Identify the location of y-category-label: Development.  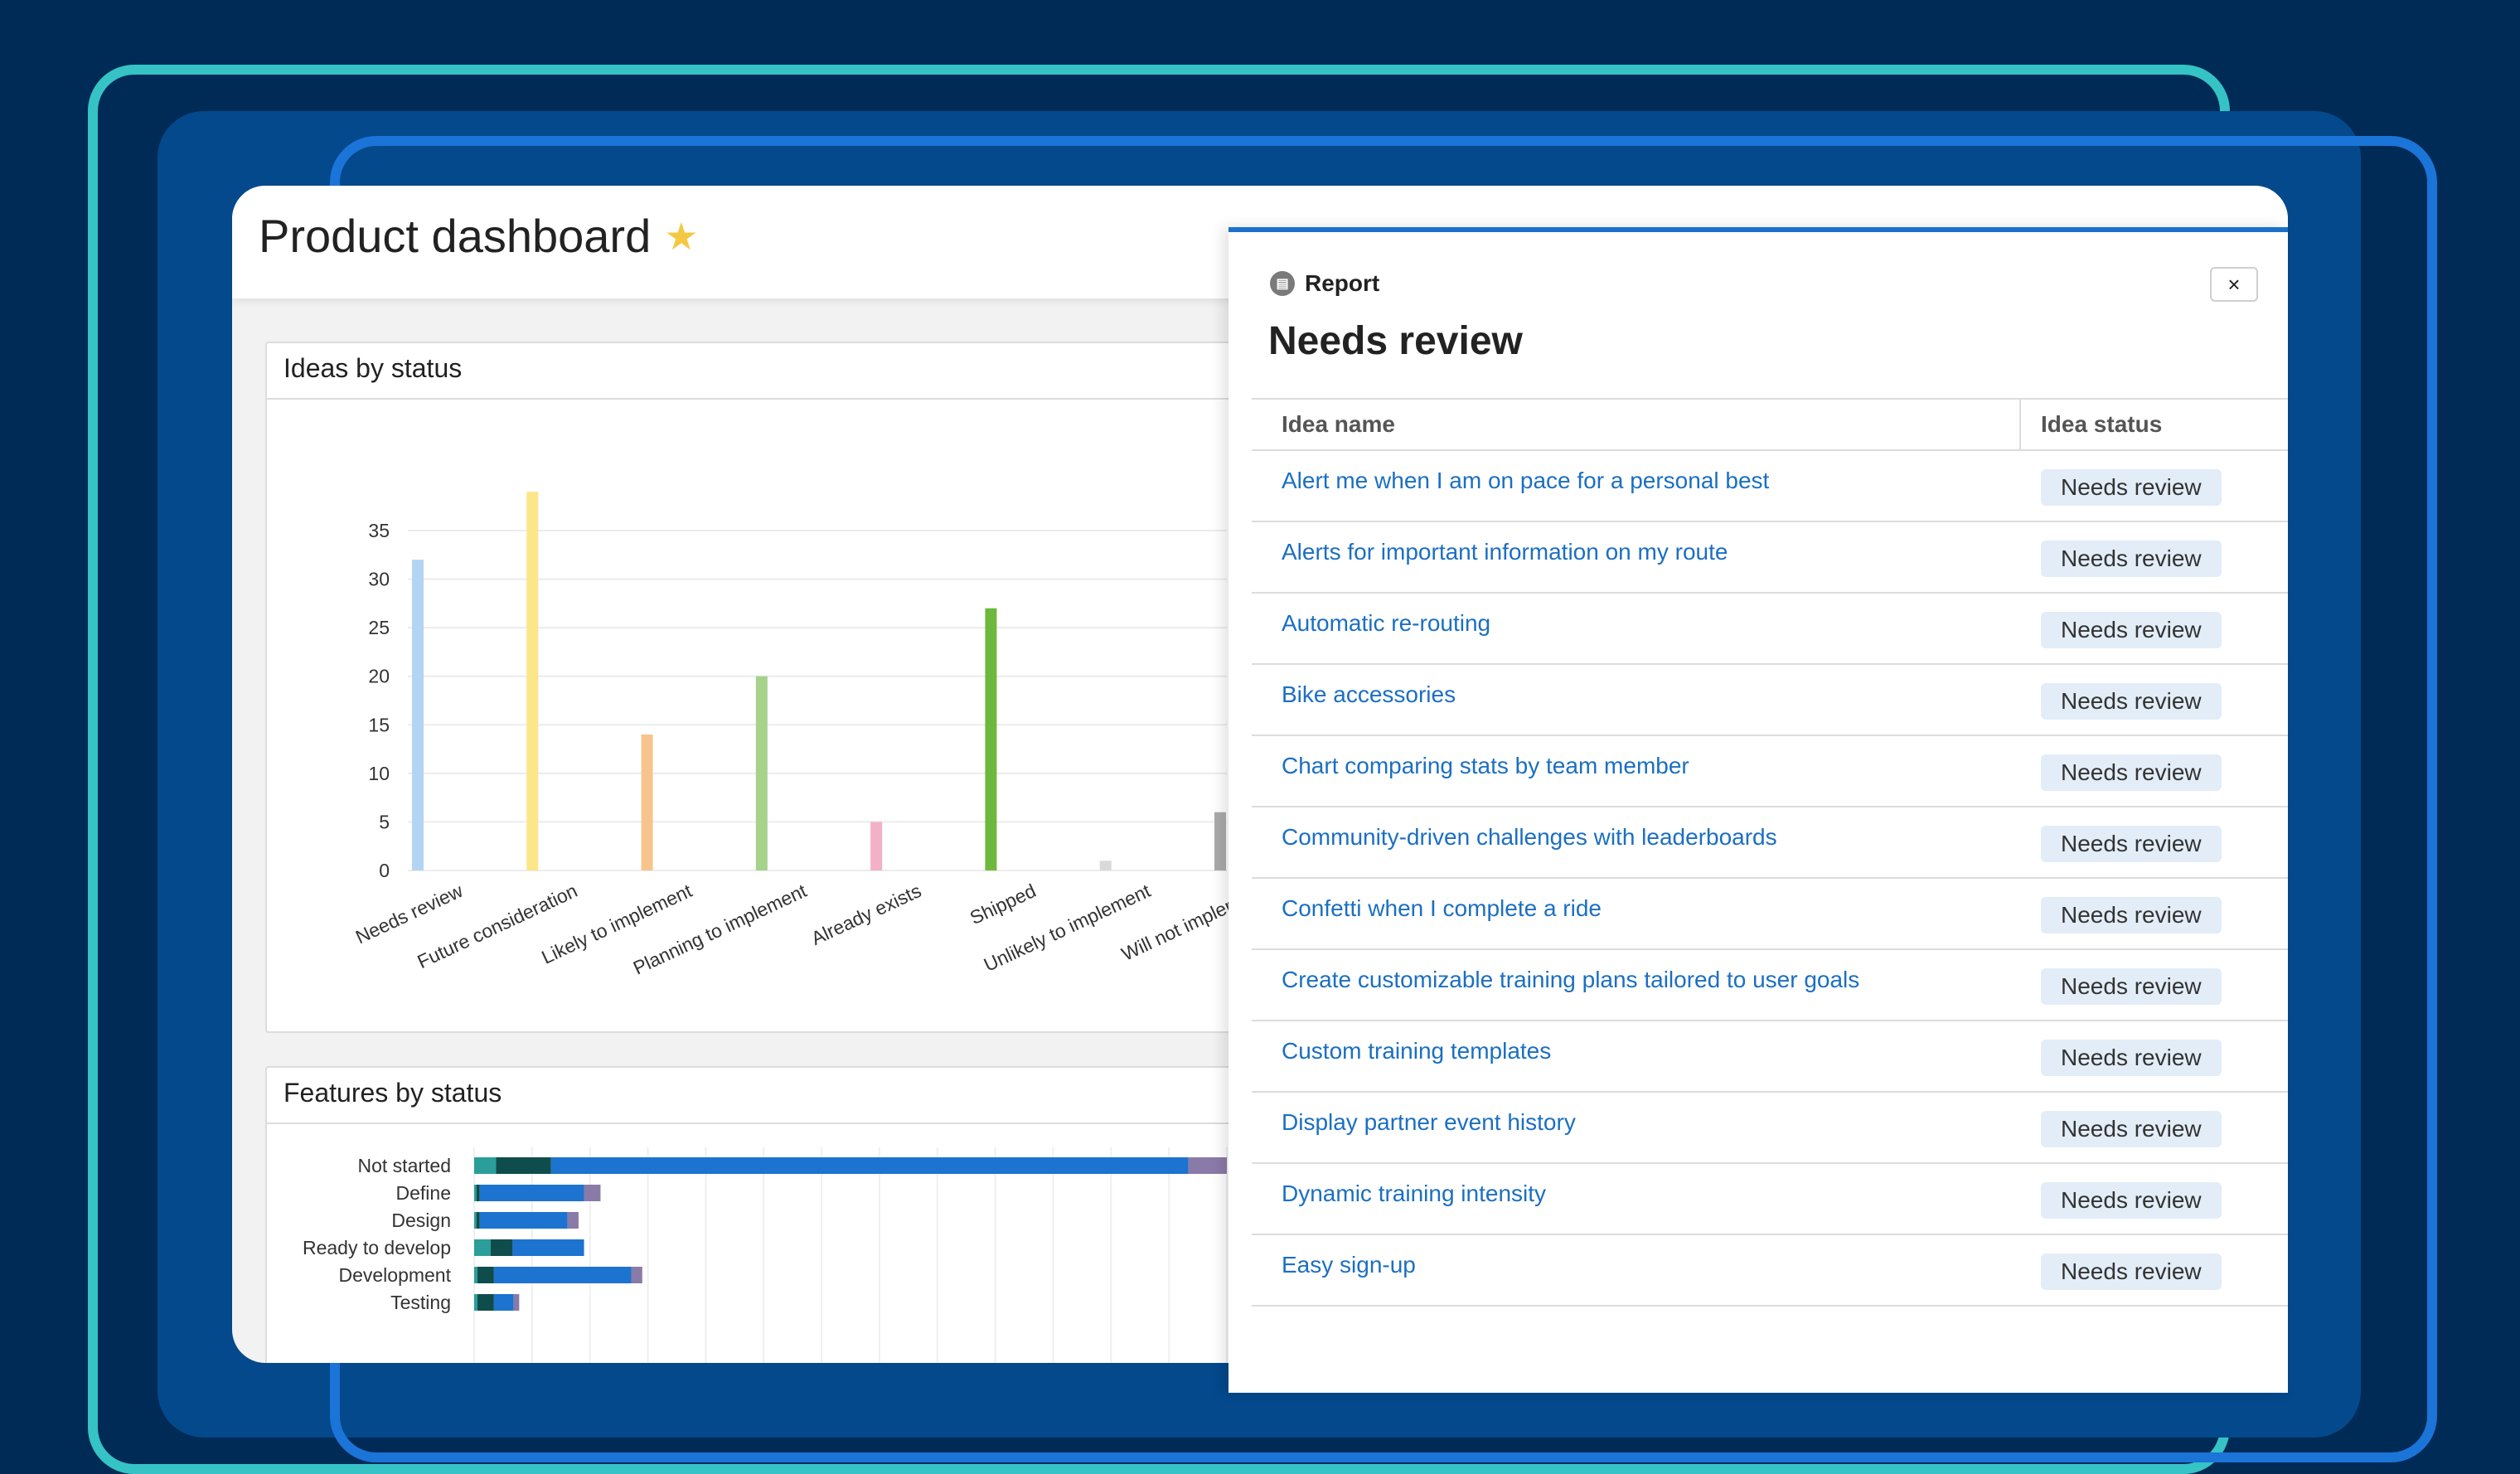
(394, 1275).